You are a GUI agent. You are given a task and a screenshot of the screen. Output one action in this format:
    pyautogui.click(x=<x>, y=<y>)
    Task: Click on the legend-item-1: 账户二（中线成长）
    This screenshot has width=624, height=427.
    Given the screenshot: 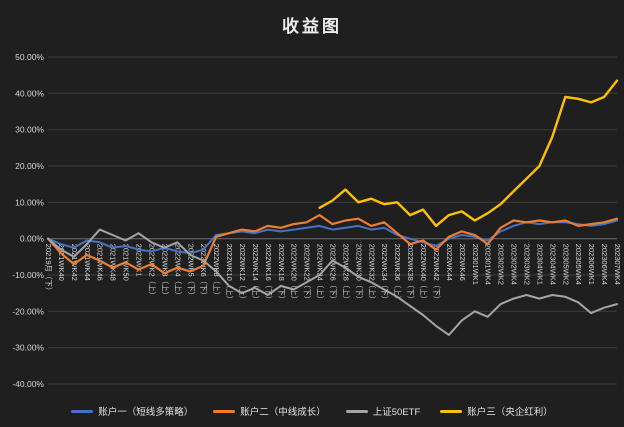 What is the action you would take?
    pyautogui.click(x=269, y=411)
    